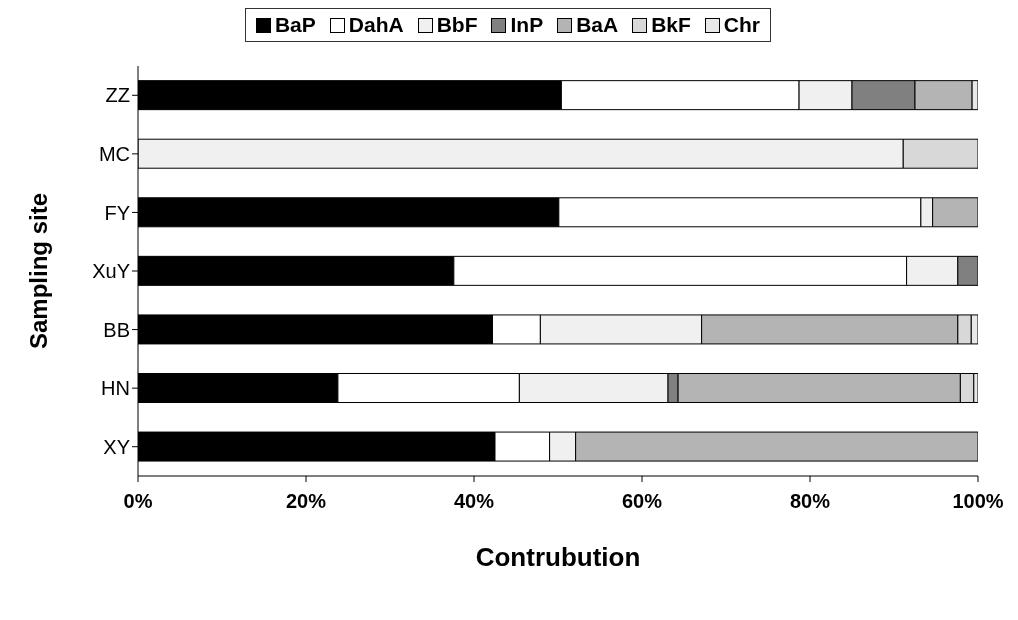  What do you see at coordinates (306, 501) in the screenshot?
I see `x-tick-label: 20%` at bounding box center [306, 501].